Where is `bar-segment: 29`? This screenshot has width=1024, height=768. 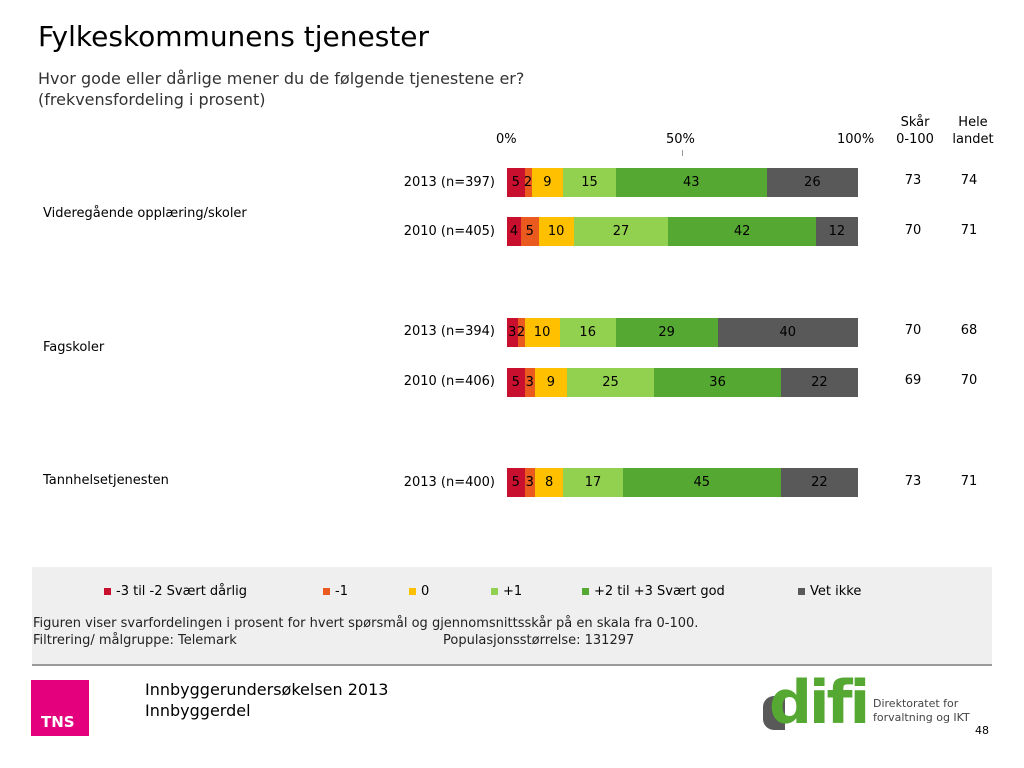 bar-segment: 29 is located at coordinates (666, 332).